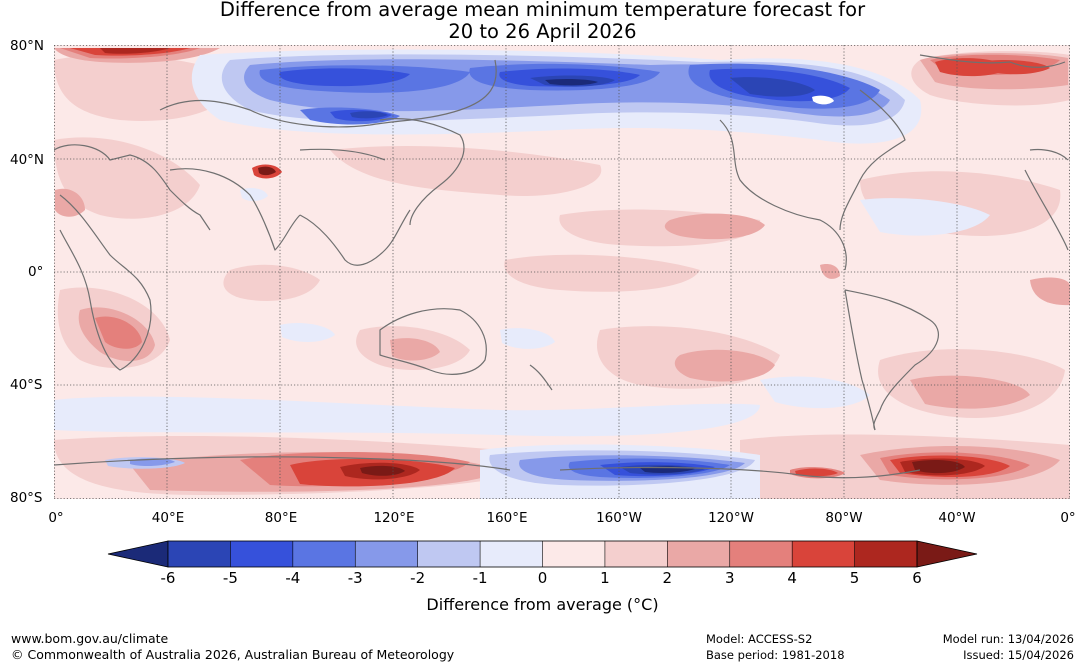 This screenshot has width=1085, height=667. Describe the element at coordinates (281, 518) in the screenshot. I see `lon-label-80e: 80°E` at that location.